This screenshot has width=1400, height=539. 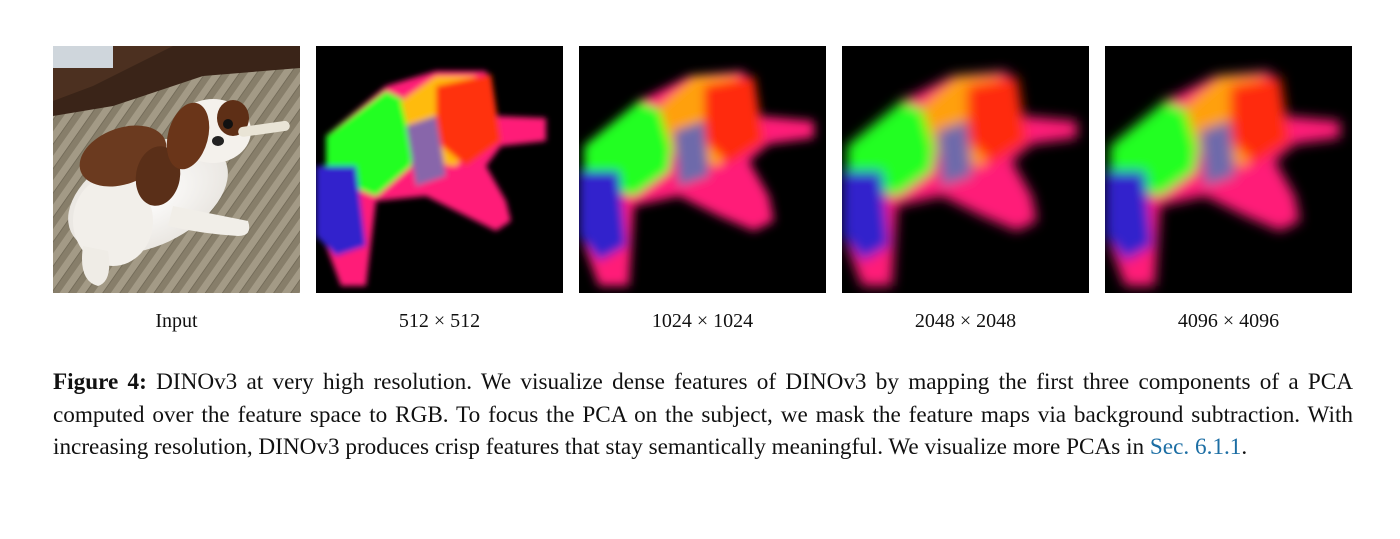 I want to click on pca-feature-map-2048, so click(x=965, y=169).